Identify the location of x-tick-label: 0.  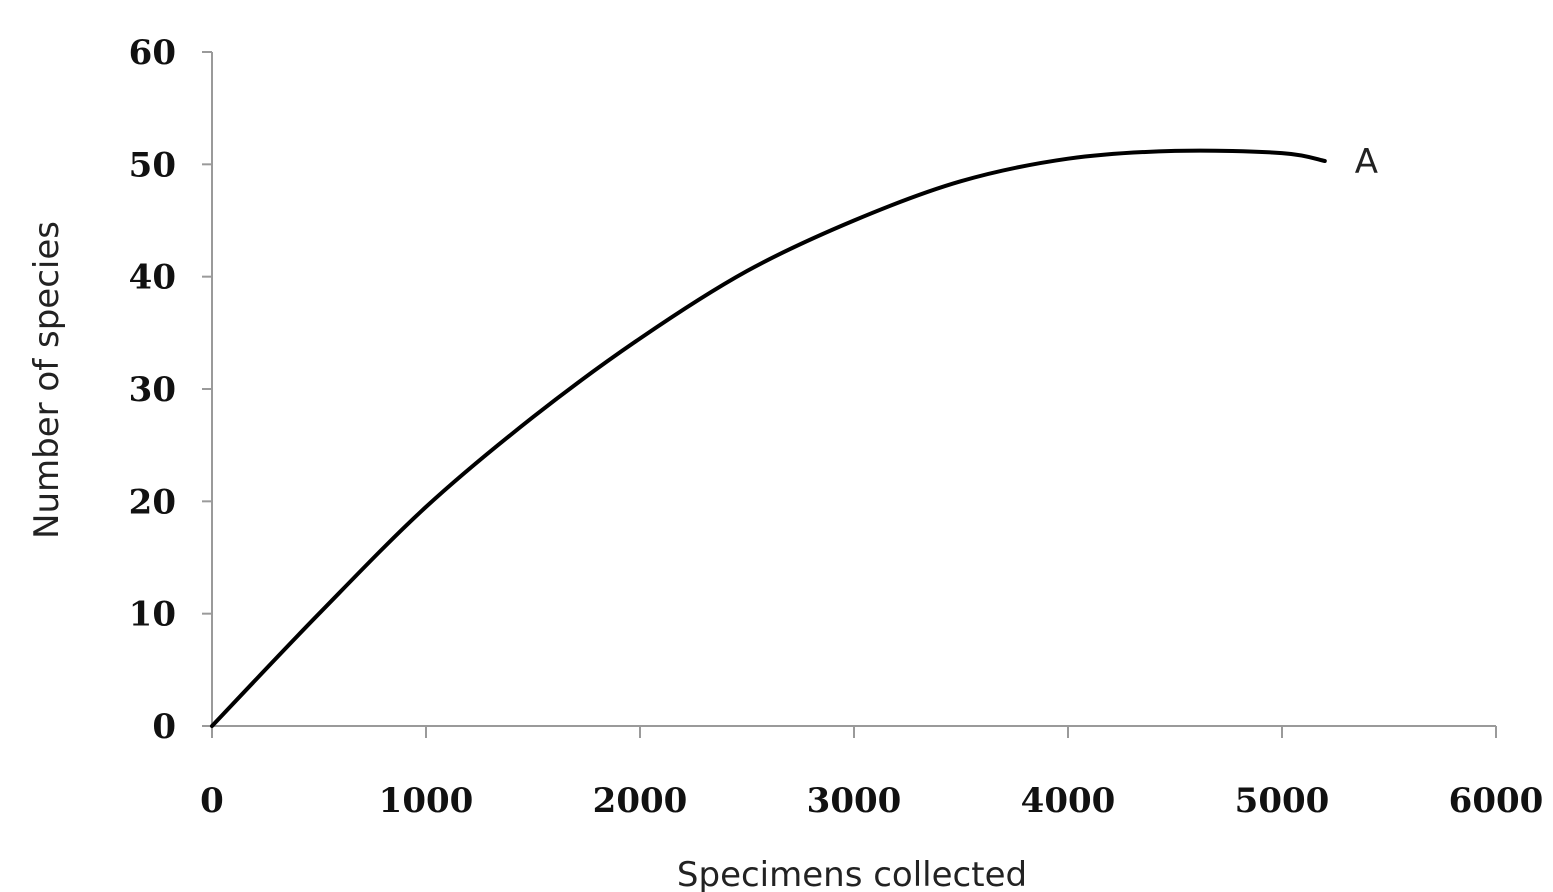
(212, 801).